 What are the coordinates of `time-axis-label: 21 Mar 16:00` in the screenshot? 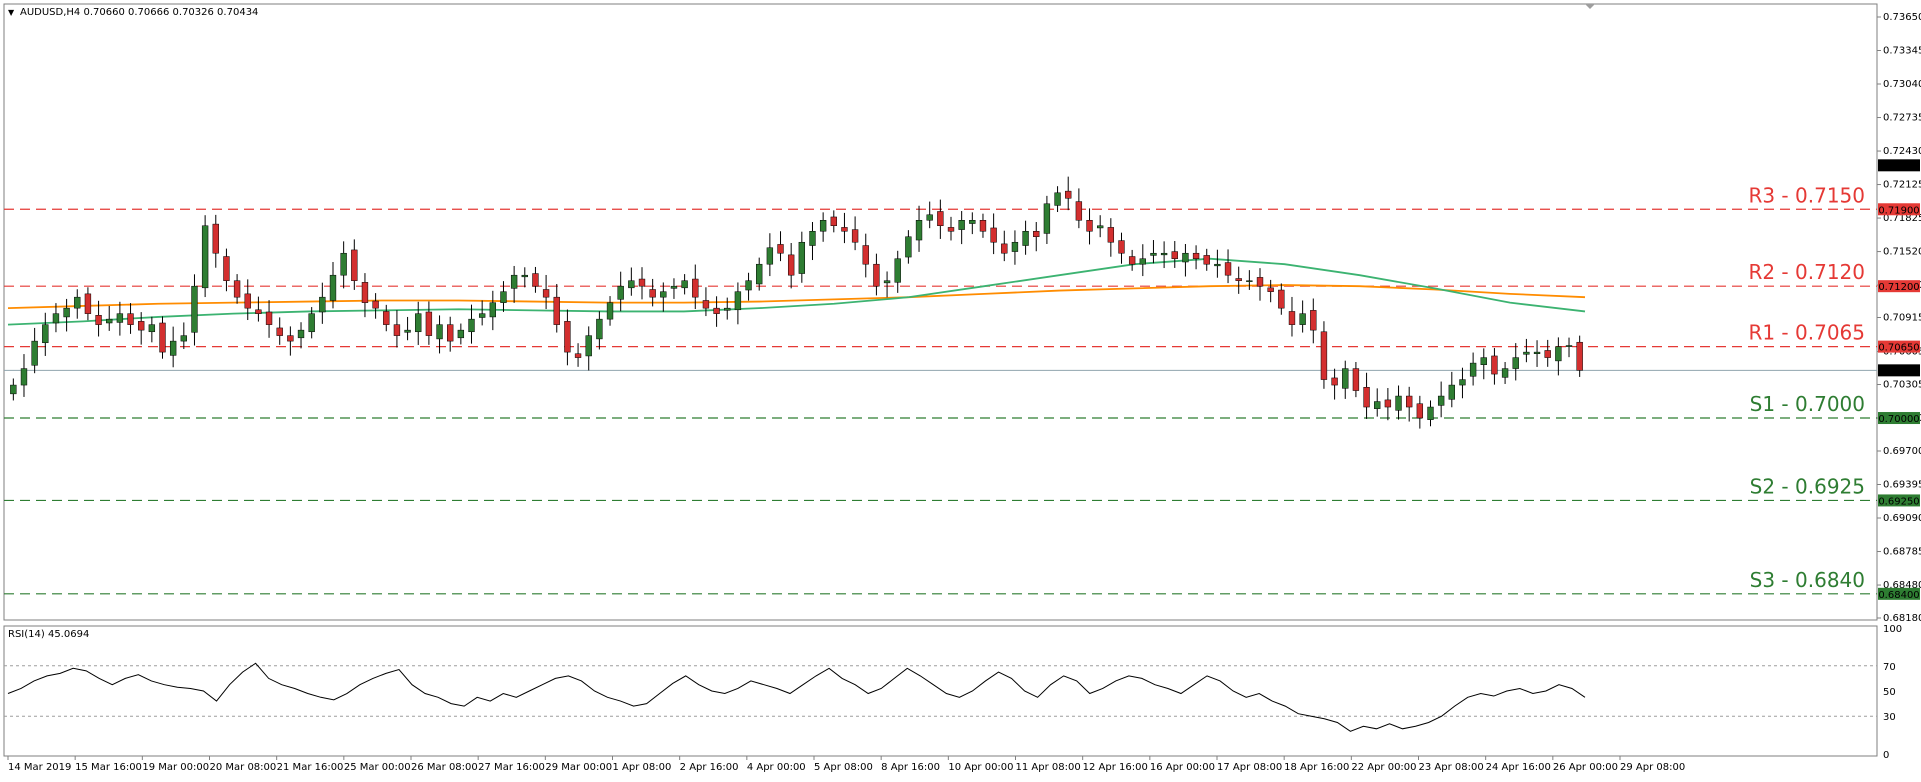 It's located at (310, 767).